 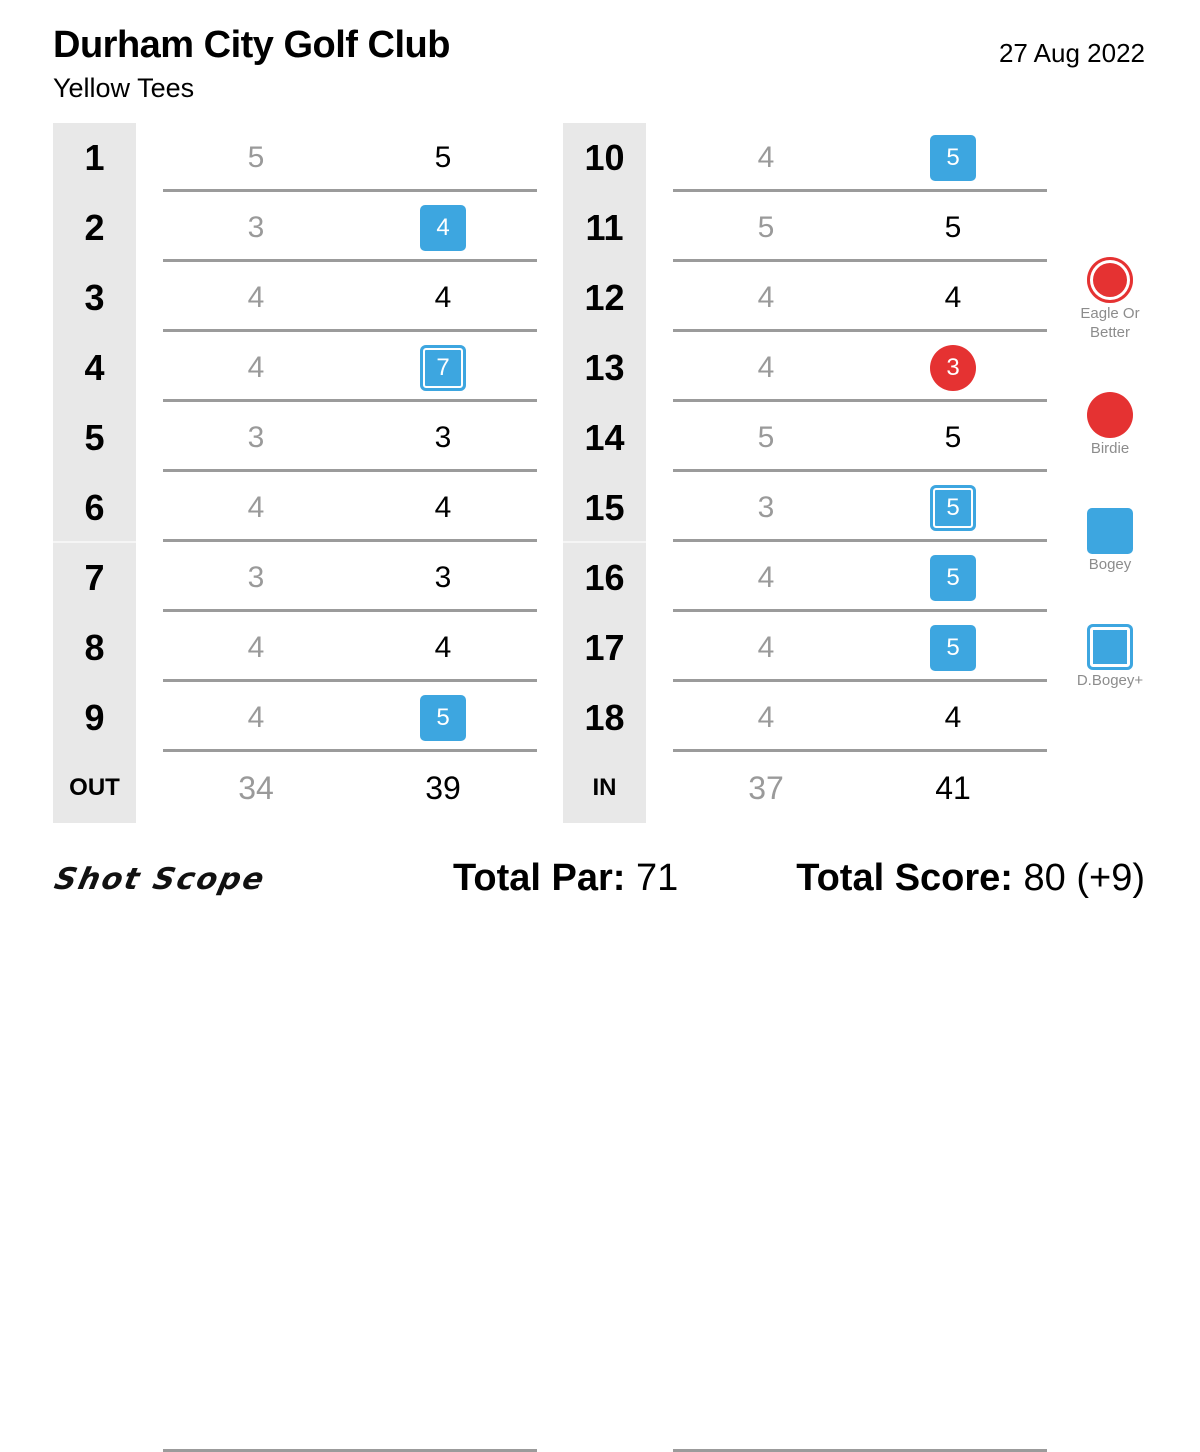 I want to click on bogey-icon, so click(x=1110, y=531).